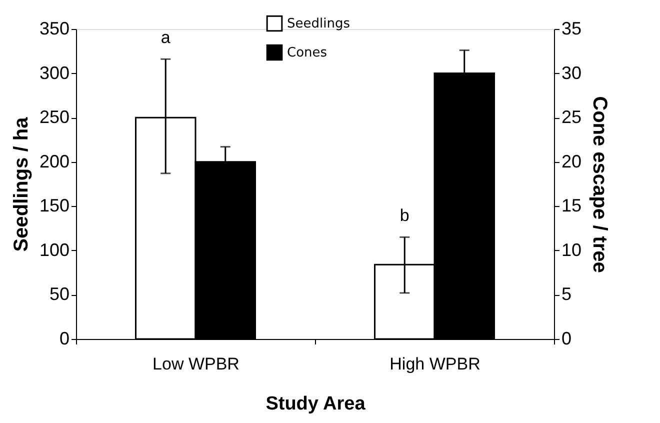  Describe the element at coordinates (59, 294) in the screenshot. I see `y-tick-label: 50` at that location.